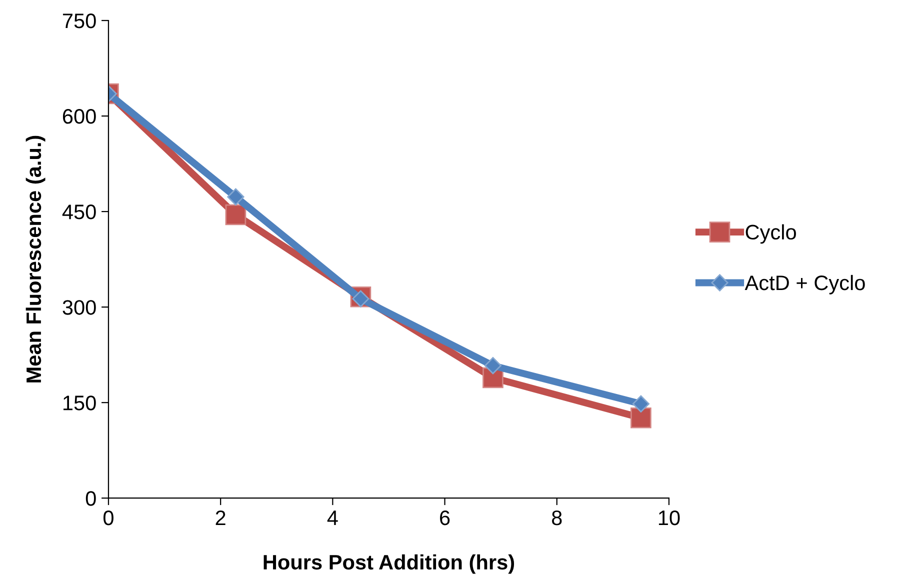  What do you see at coordinates (79, 116) in the screenshot?
I see `y-tick-label: 600` at bounding box center [79, 116].